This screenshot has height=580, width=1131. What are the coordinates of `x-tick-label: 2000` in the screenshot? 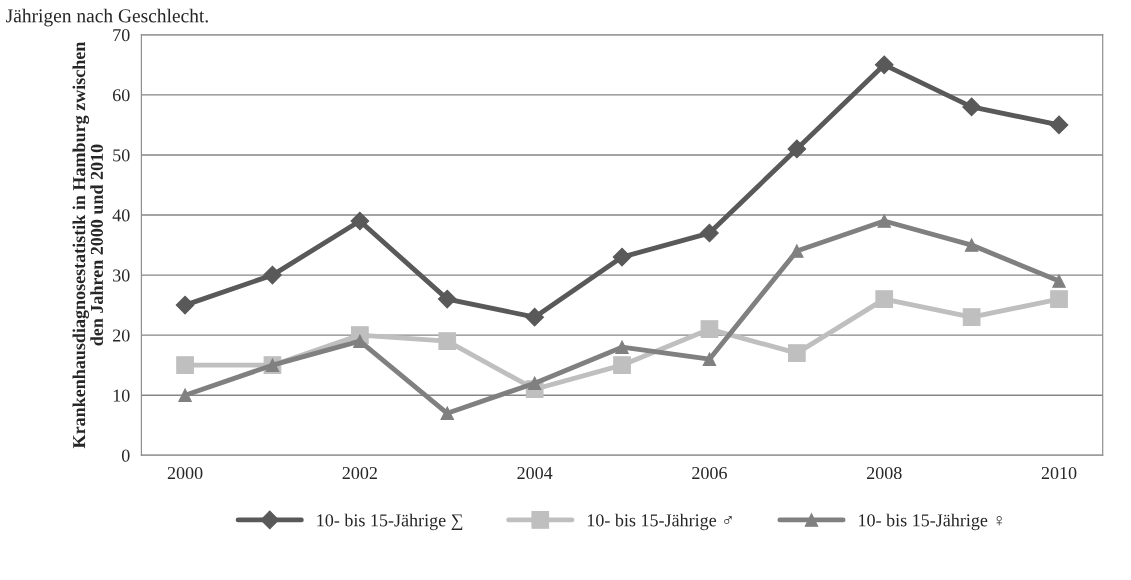 It's located at (185, 473).